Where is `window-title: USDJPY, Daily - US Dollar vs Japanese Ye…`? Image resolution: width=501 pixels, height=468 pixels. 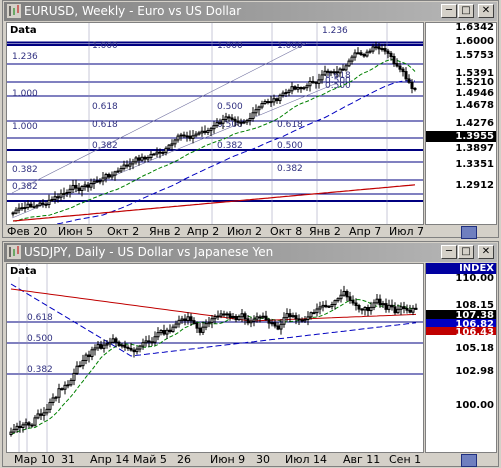
window-title: USDJPY, Daily - US Dollar vs Japanese Ye… is located at coordinates (149, 252).